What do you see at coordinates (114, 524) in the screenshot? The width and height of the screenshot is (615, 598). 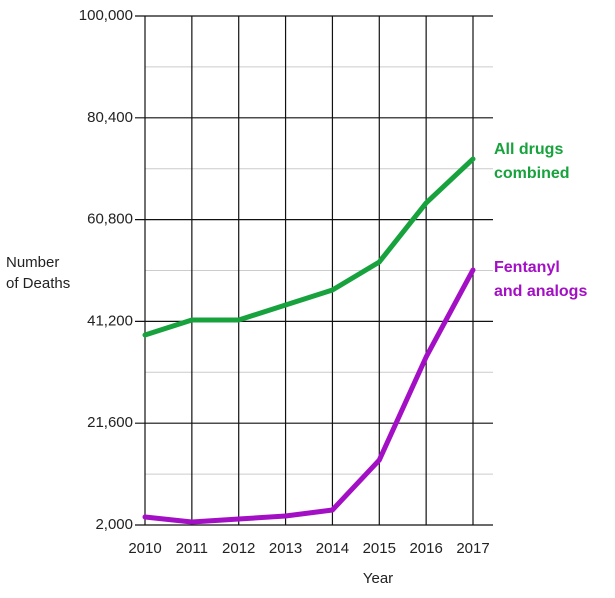 I see `y-tick-label: 2,000` at bounding box center [114, 524].